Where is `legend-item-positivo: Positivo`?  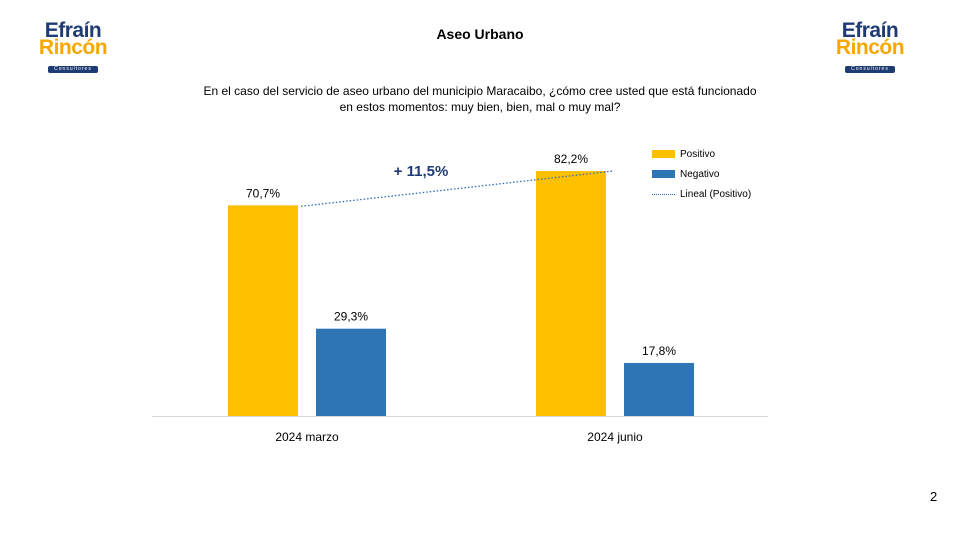
legend-item-positivo: Positivo is located at coordinates (701, 154).